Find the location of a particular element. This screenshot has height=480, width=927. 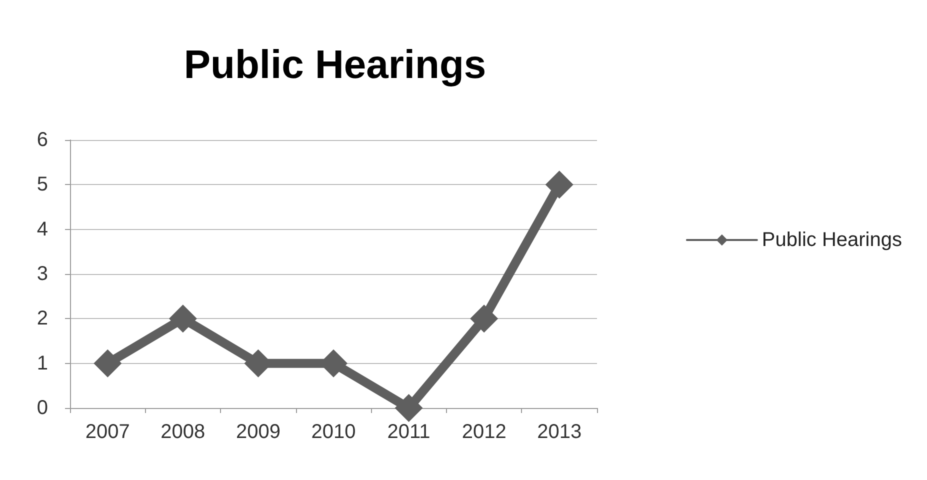

x-tick-label: 2007 is located at coordinates (107, 432).